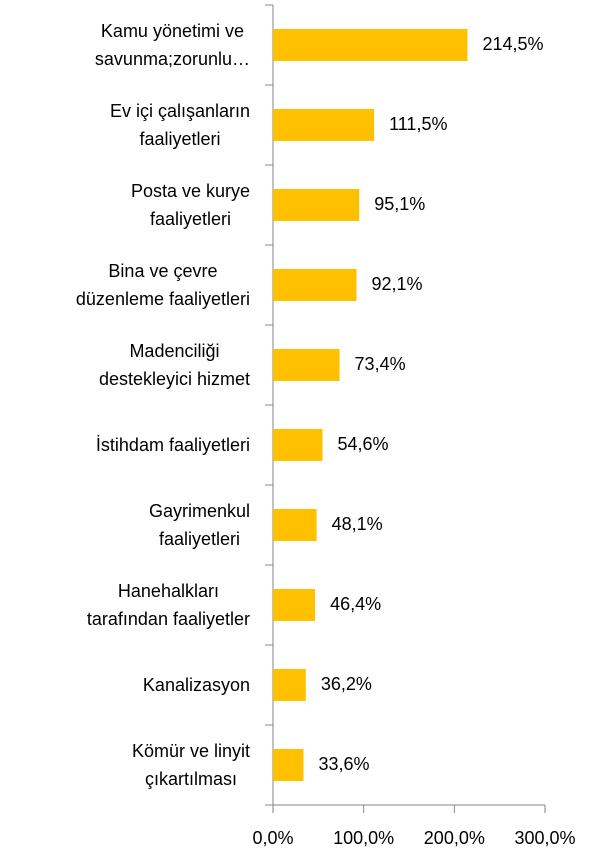 The width and height of the screenshot is (598, 854). Describe the element at coordinates (125, 205) in the screenshot. I see `category-label-box: Posta ve kurye faaliyetleri` at that location.